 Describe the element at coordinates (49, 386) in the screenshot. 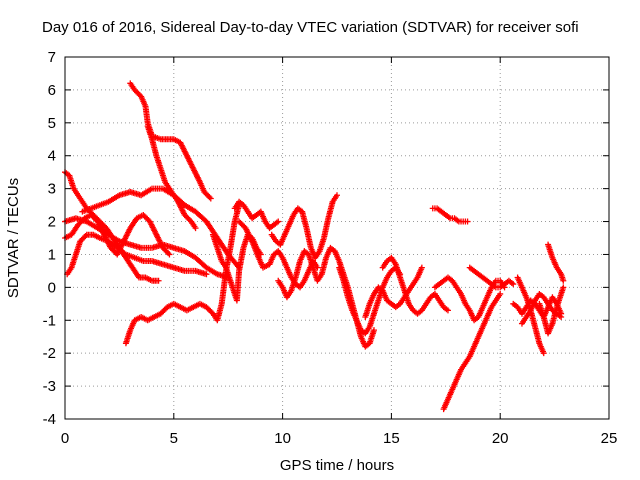

I see `y-tick-label: -3` at that location.